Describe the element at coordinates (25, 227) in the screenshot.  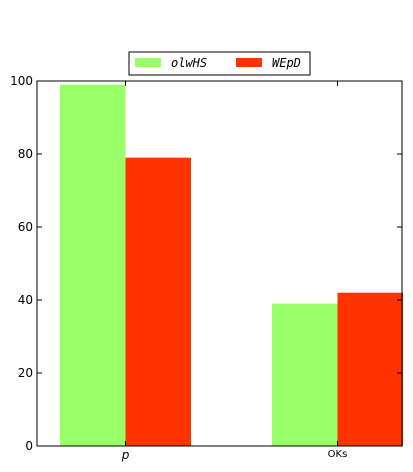
I see `y-tick-label: 60` at that location.